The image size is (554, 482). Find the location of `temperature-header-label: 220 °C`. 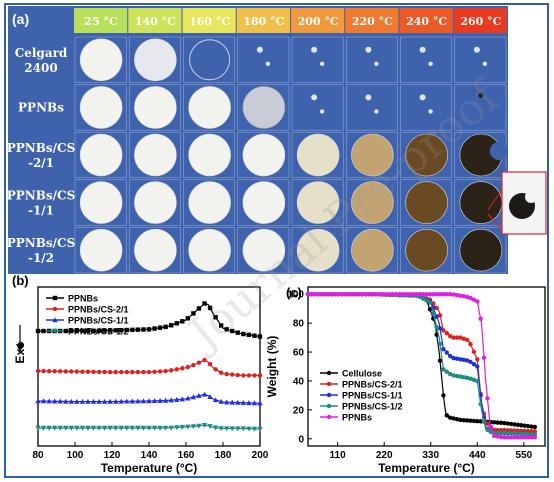

temperature-header-label: 220 °C is located at coordinates (372, 21).